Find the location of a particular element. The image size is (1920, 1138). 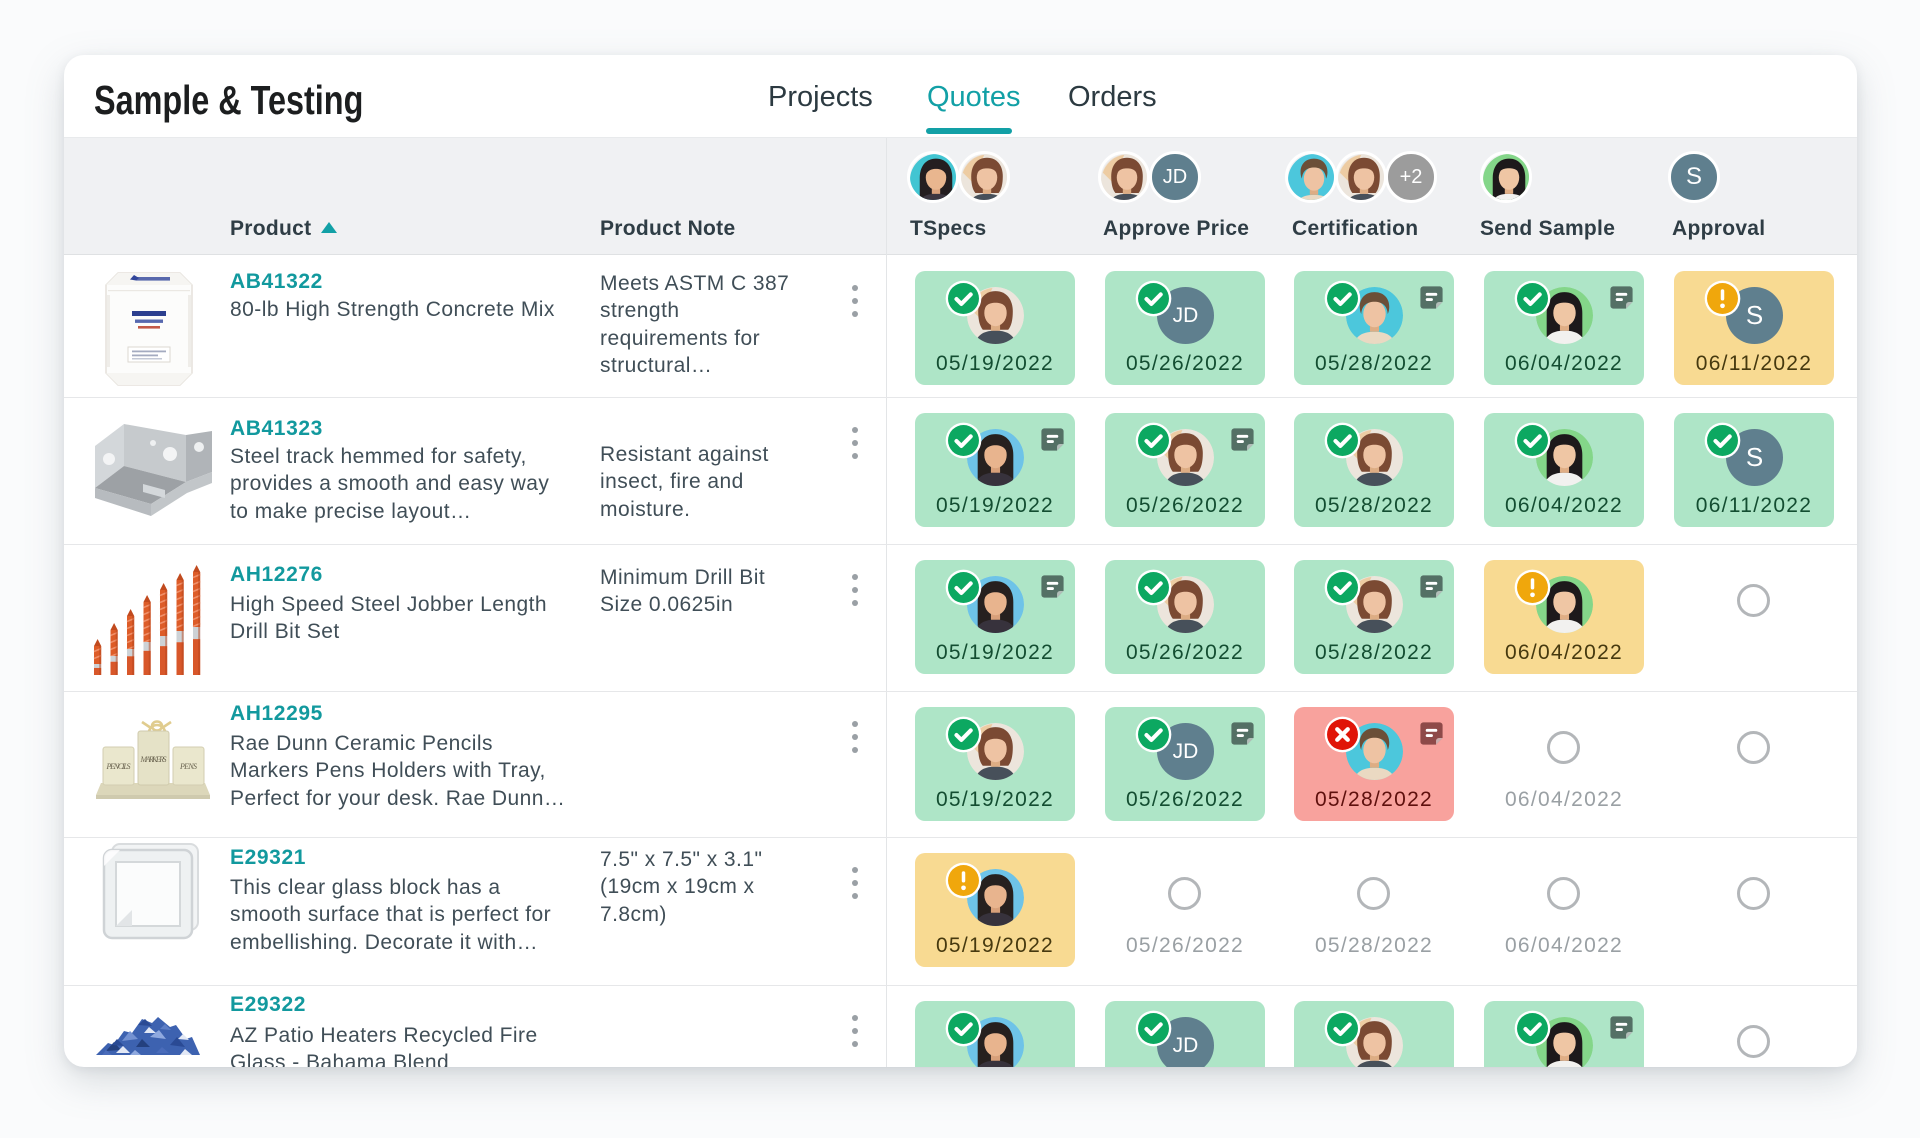

svg-text: MARKERS is located at coordinates (153, 759).